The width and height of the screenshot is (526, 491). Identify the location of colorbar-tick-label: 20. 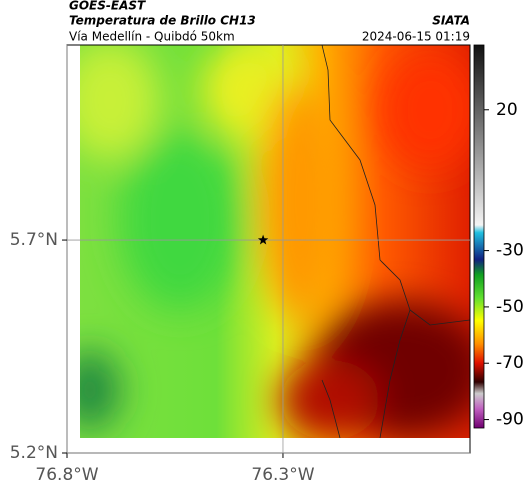
(507, 110).